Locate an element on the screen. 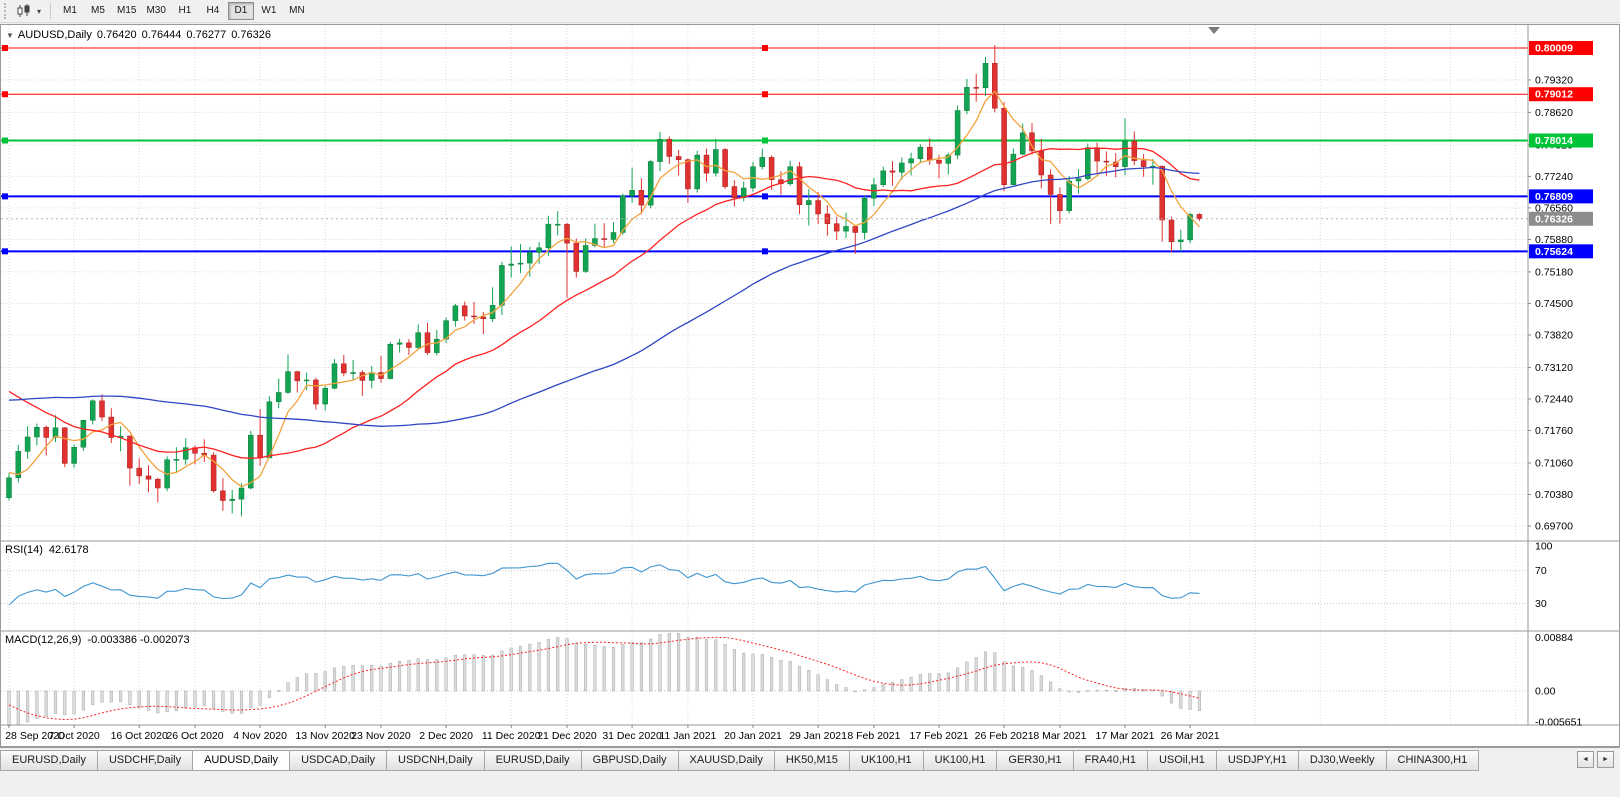  svg-text: 0.80009 is located at coordinates (1554, 49).